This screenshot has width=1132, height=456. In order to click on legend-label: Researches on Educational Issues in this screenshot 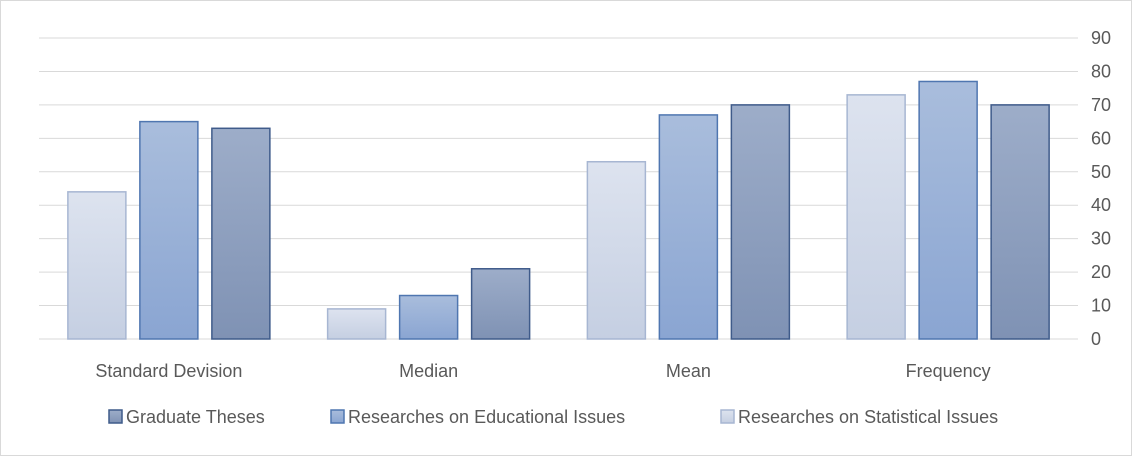, I will do `click(486, 417)`.